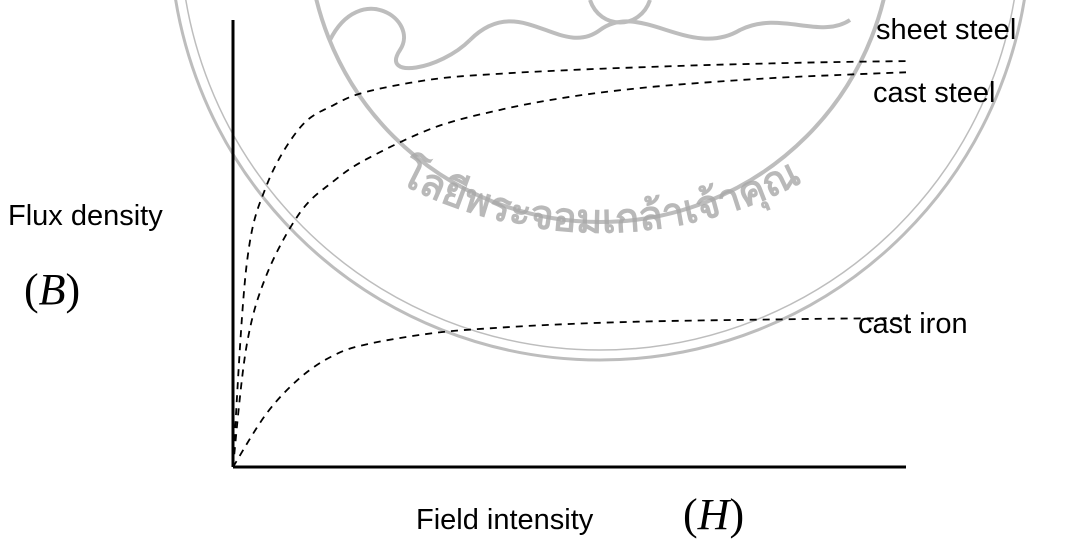 The width and height of the screenshot is (1069, 549). What do you see at coordinates (85, 216) in the screenshot?
I see `y-axis-label: Flux density` at bounding box center [85, 216].